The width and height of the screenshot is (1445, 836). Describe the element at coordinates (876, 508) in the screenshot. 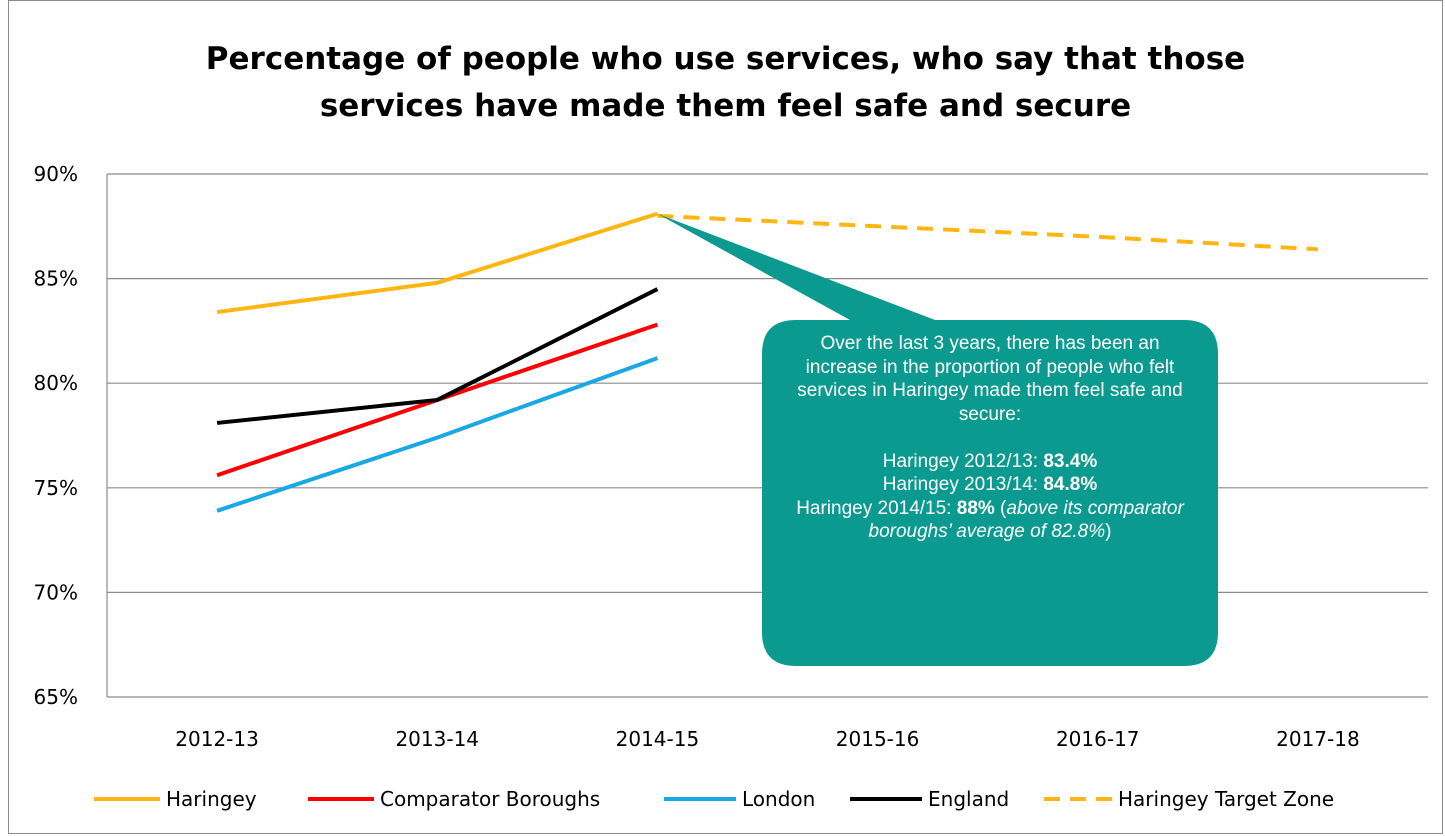

I see `annotation-label-2014: Haringey 2014/15:` at that location.